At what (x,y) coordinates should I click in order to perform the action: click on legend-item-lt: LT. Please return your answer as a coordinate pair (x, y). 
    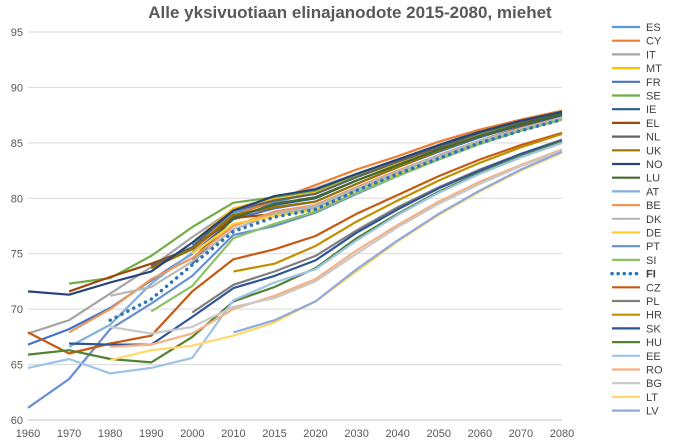
    Looking at the image, I should click on (635, 398).